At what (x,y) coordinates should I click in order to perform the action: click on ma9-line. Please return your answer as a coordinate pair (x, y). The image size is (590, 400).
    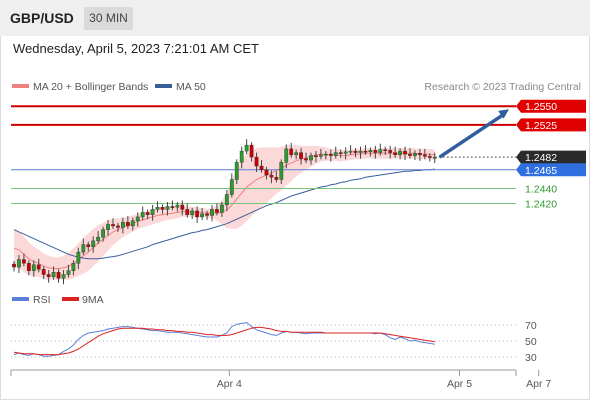
    Looking at the image, I should click on (224, 341).